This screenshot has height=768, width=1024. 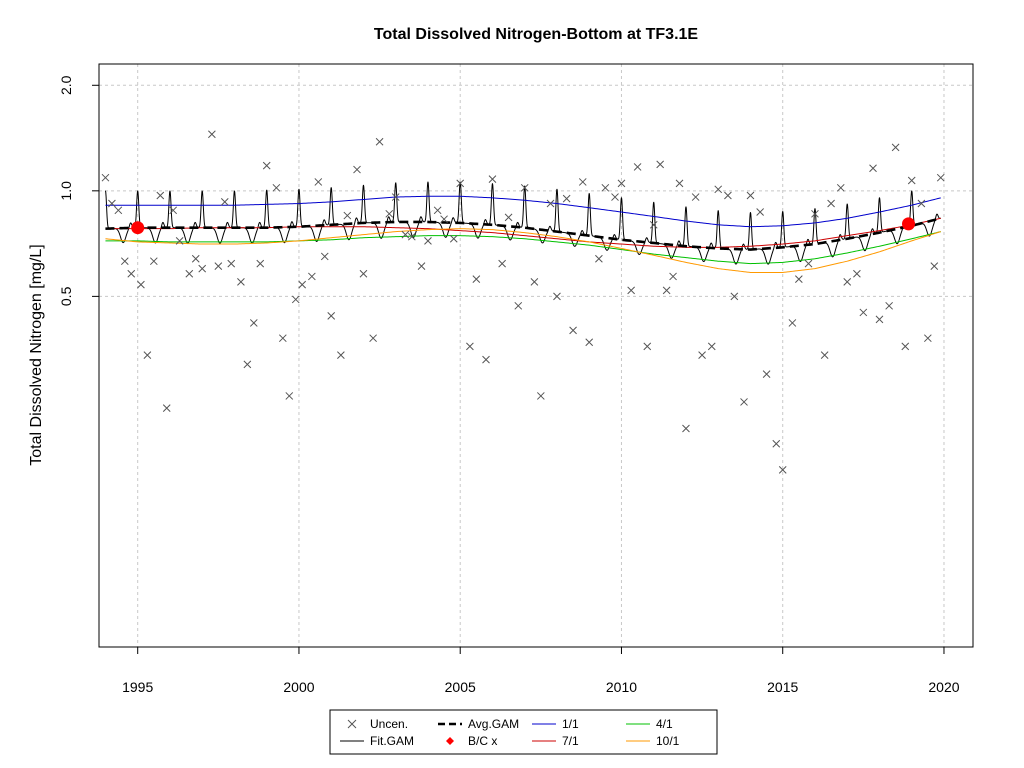 I want to click on series-layer, so click(x=523, y=227).